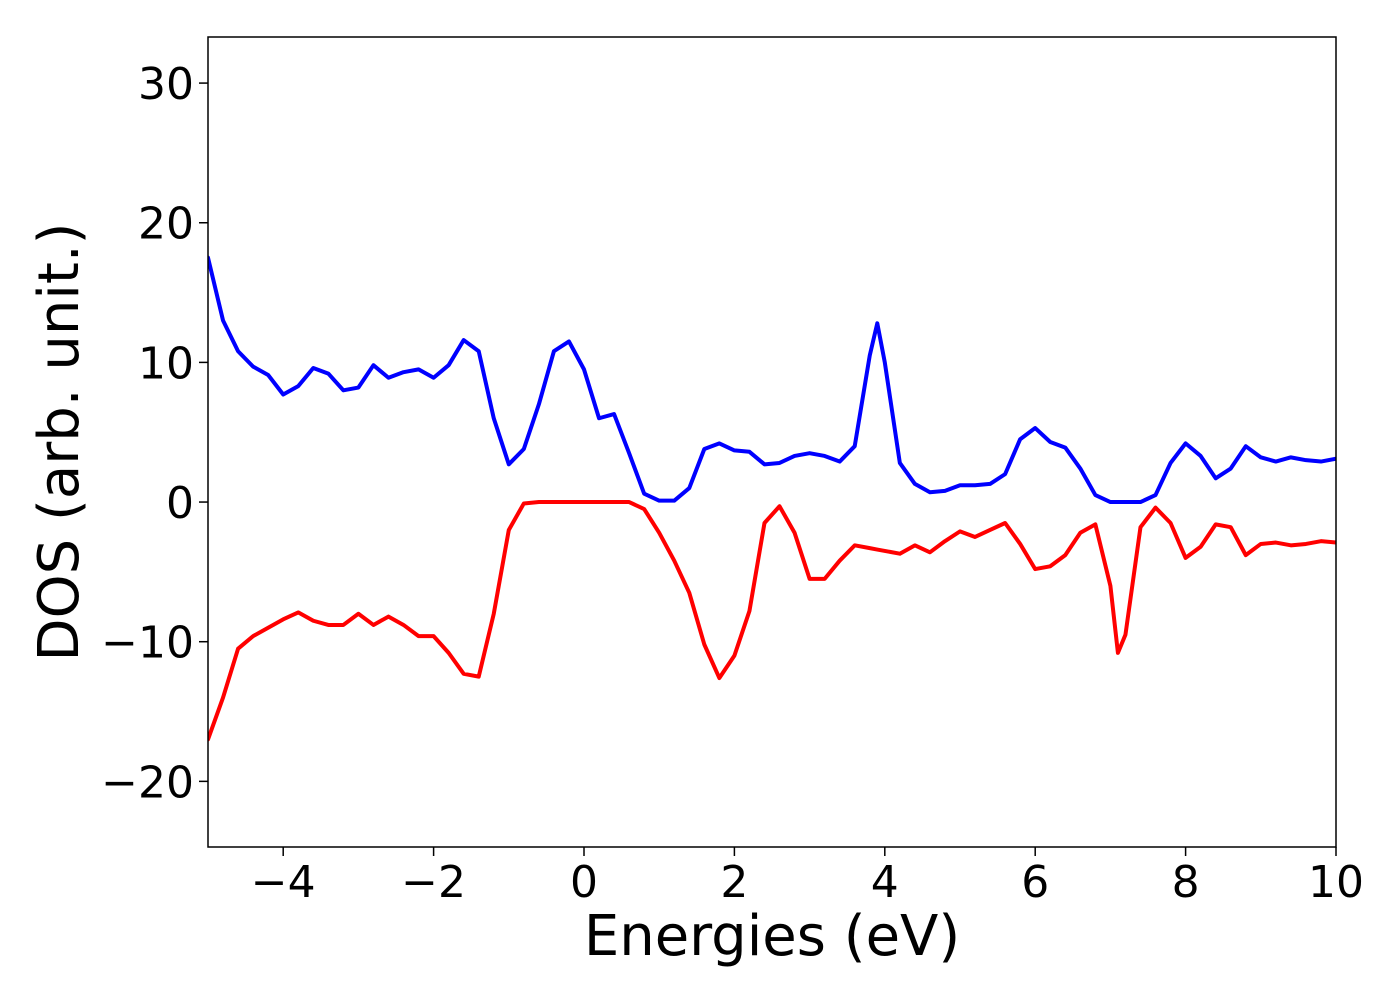 The height and width of the screenshot is (1000, 1400). Describe the element at coordinates (147, 782) in the screenshot. I see `y-tick-label: −20` at that location.